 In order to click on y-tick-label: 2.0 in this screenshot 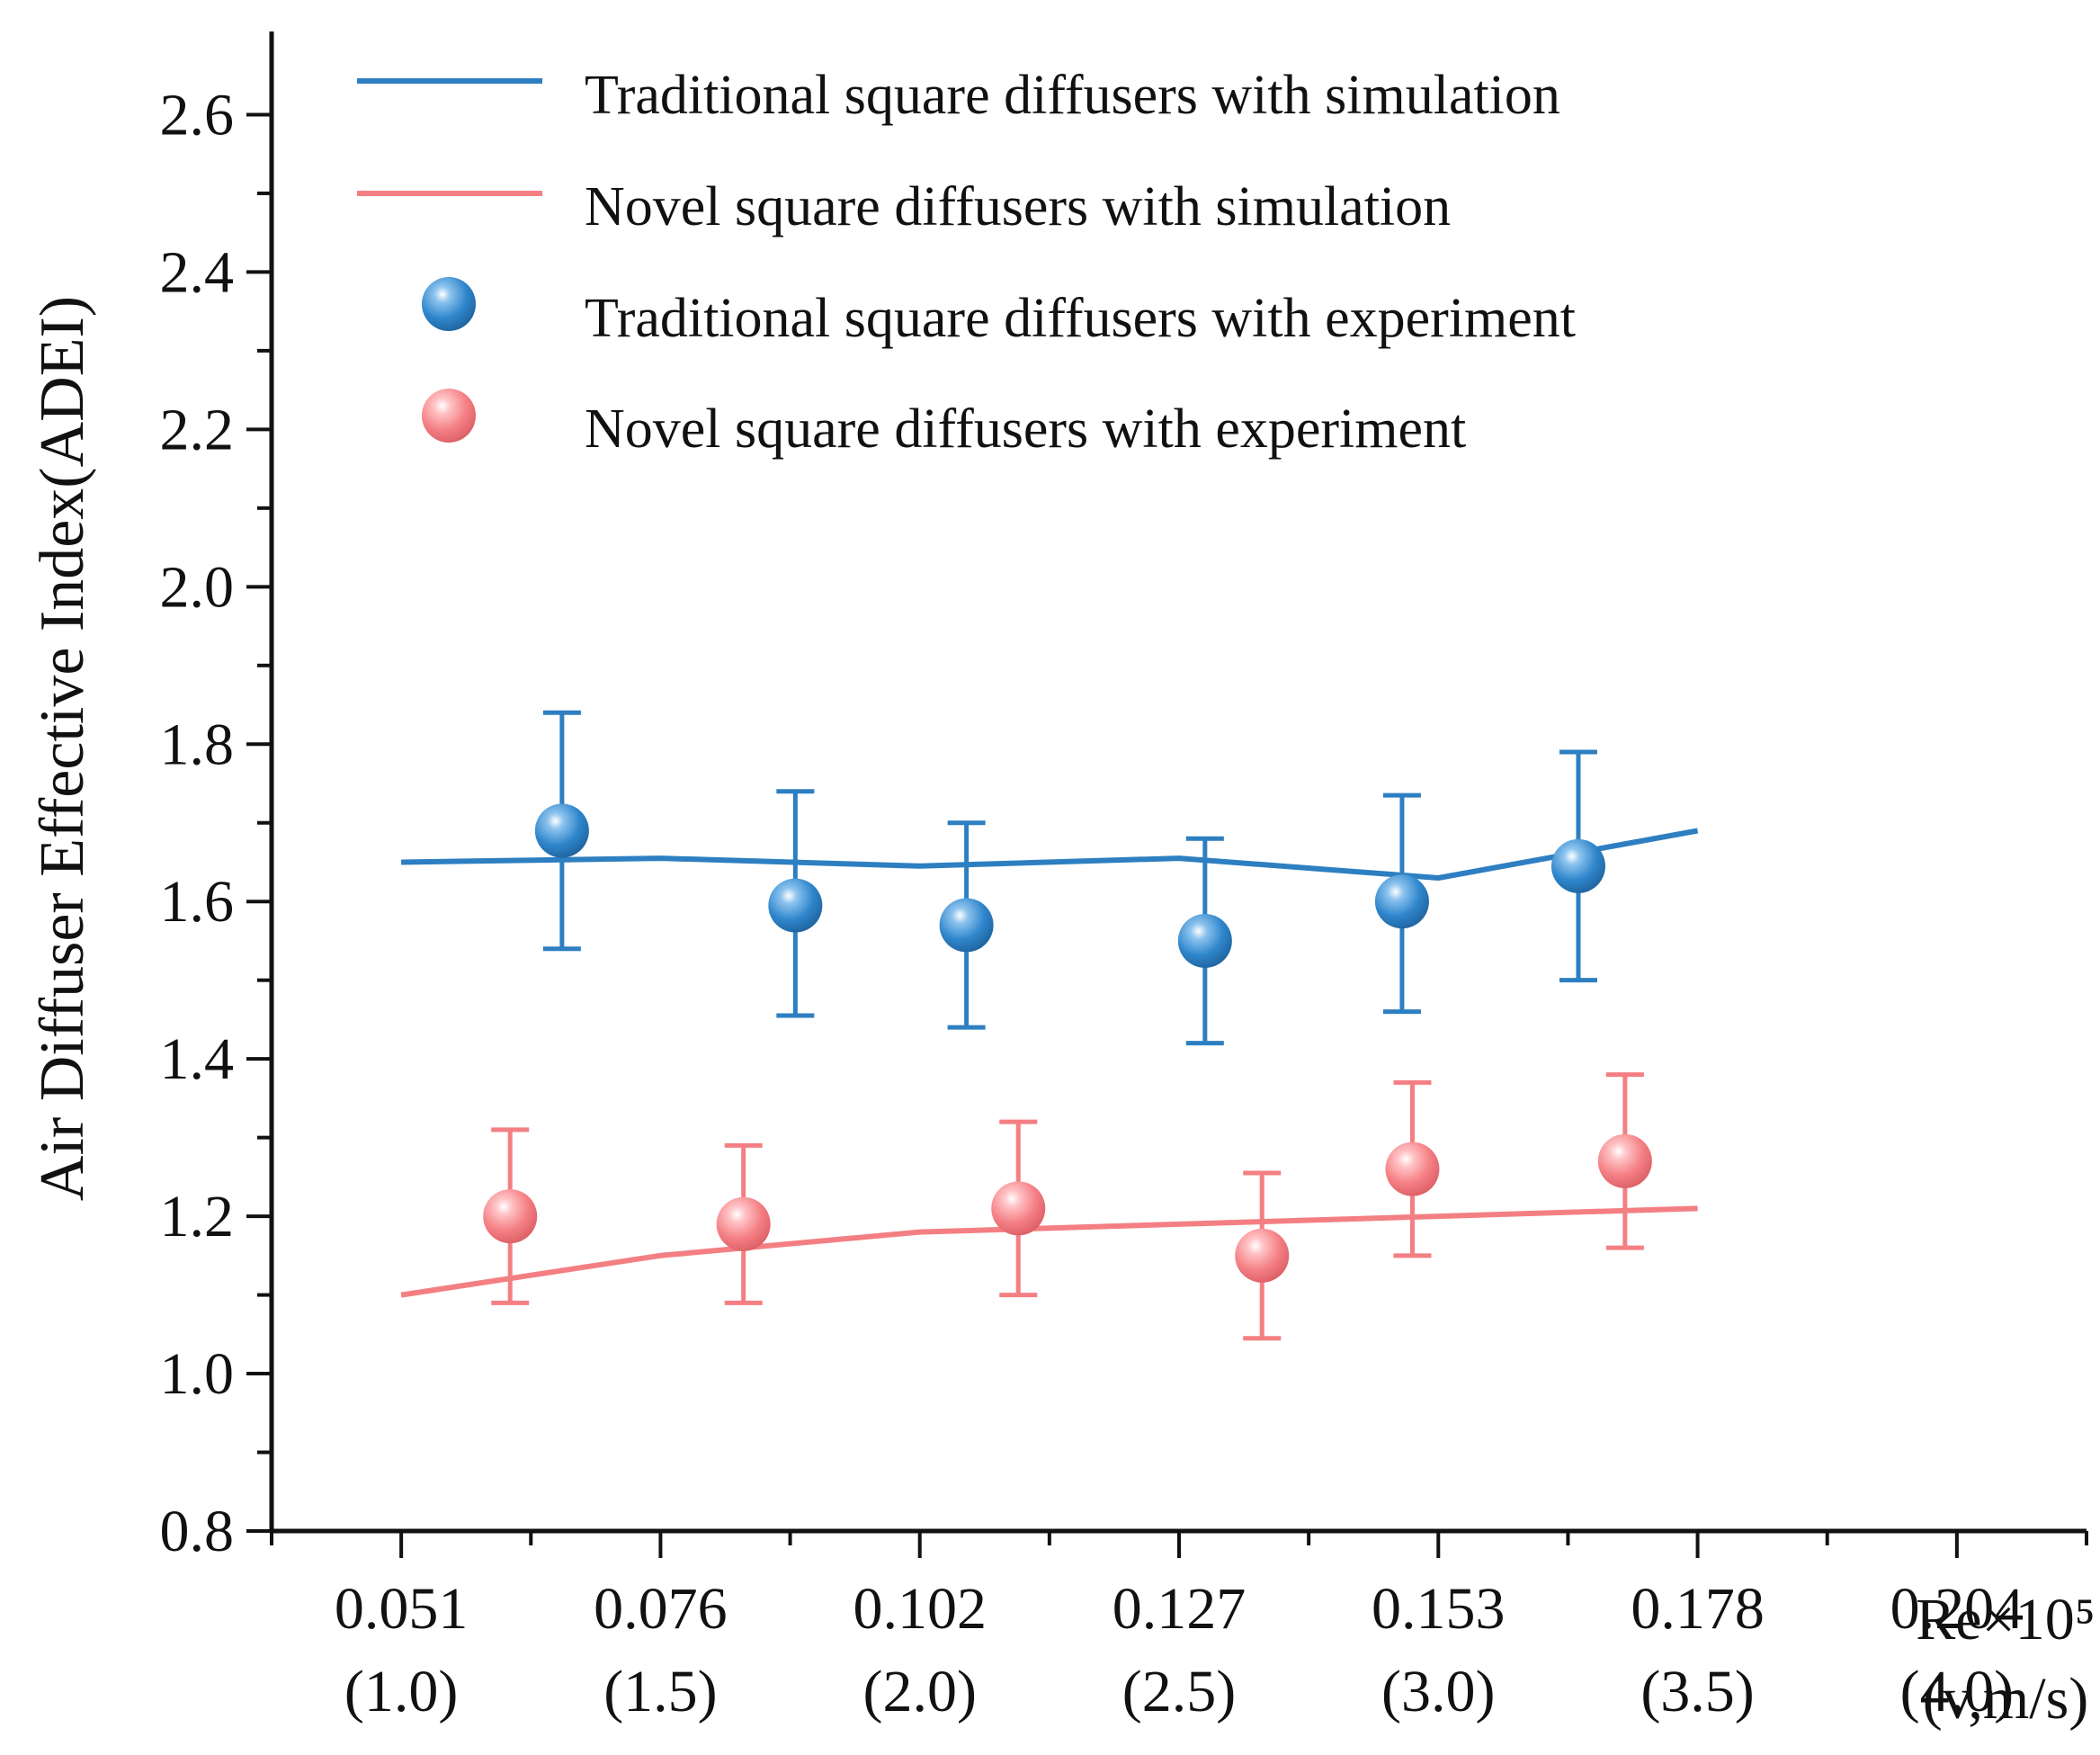, I will do `click(197, 587)`.